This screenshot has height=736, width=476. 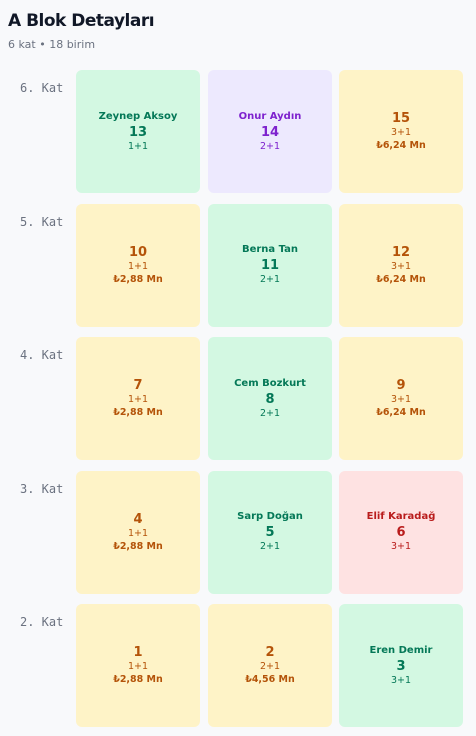 What do you see at coordinates (138, 385) in the screenshot?
I see `unit-number: 7` at bounding box center [138, 385].